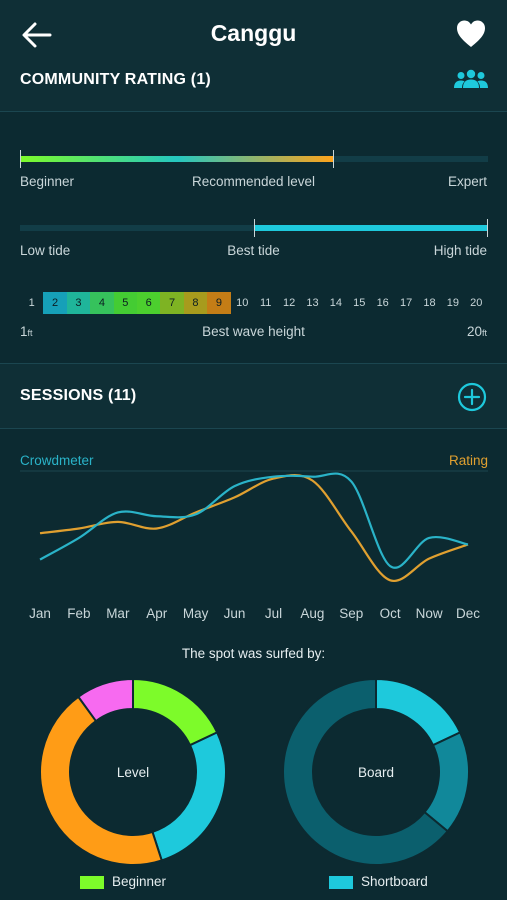 Image resolution: width=507 pixels, height=900 pixels. What do you see at coordinates (468, 613) in the screenshot?
I see `x-tick-label-dec: Dec` at bounding box center [468, 613].